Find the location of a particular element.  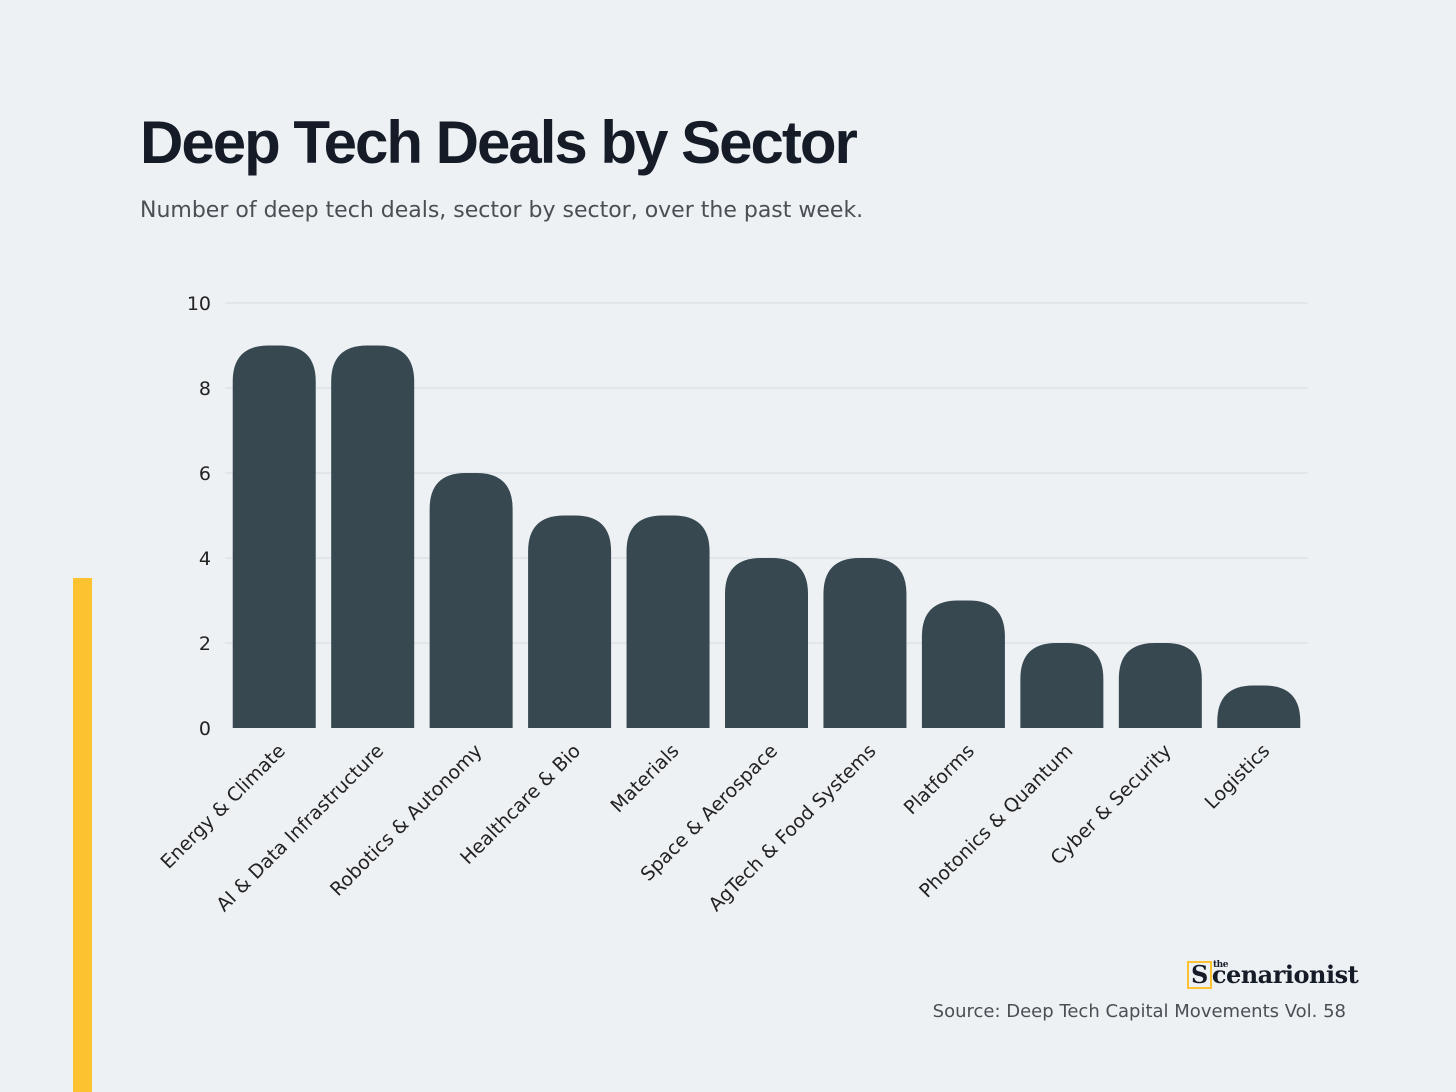

chart-title: Deep Tech Deals by Sector is located at coordinates (499, 142).